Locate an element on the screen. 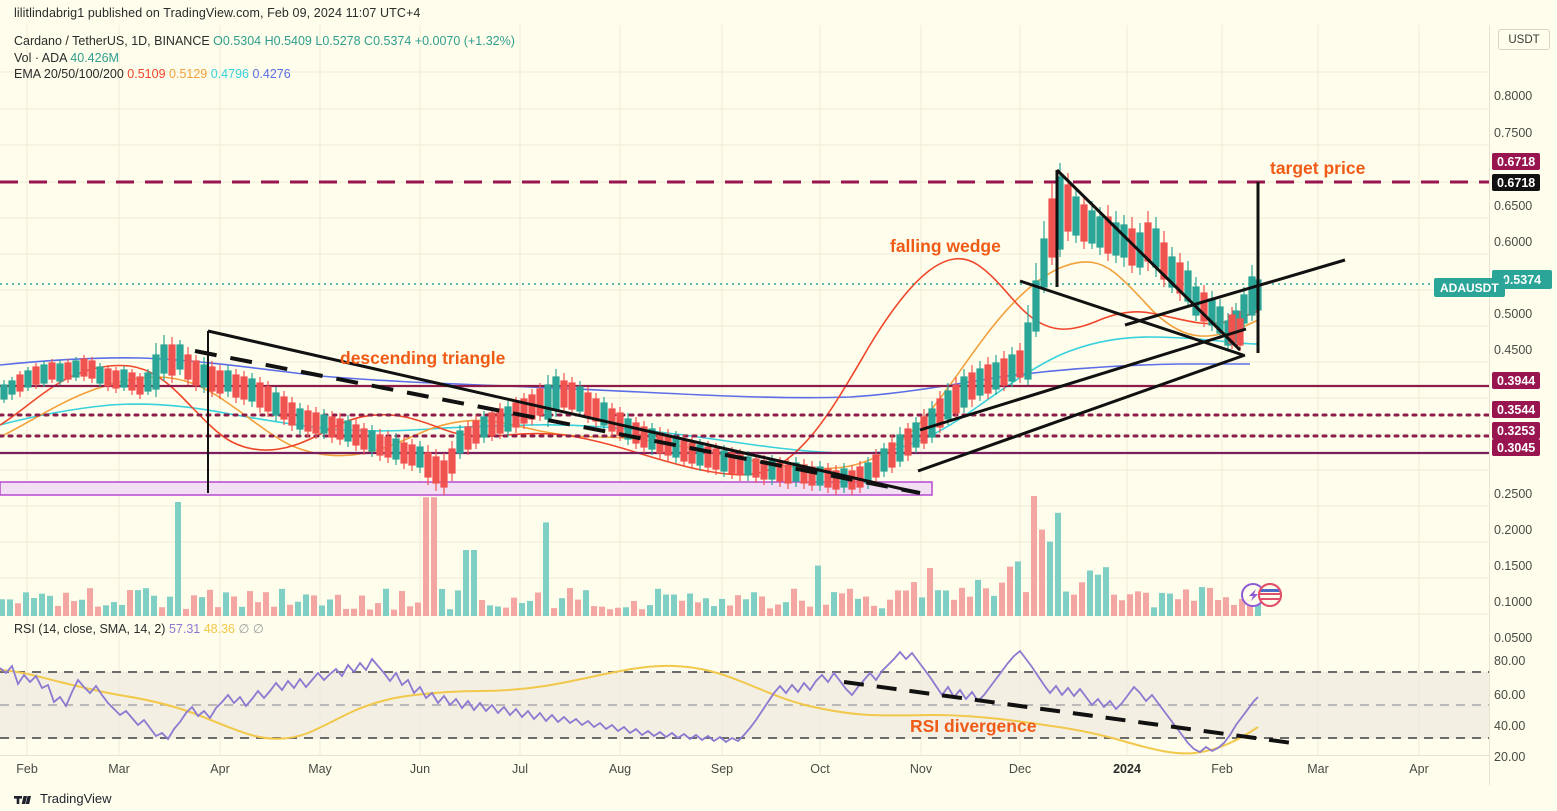  time-tick-label: Sep is located at coordinates (722, 769).